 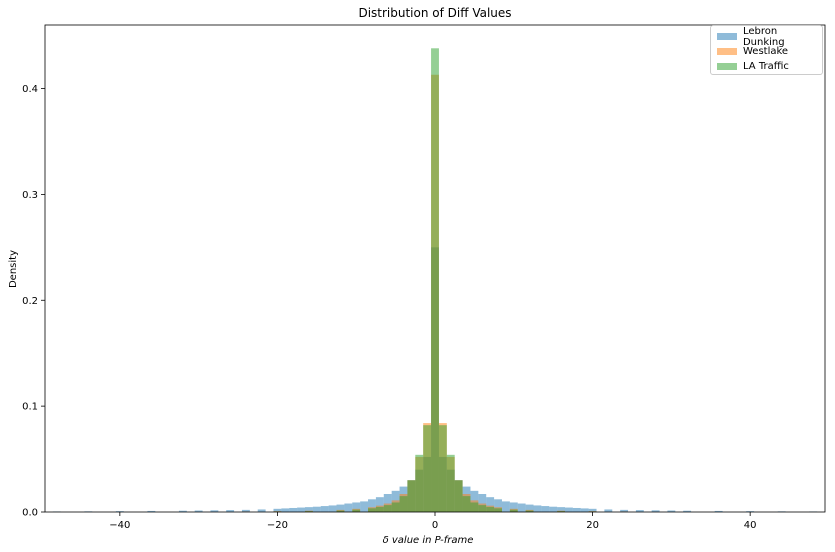 I want to click on chart-legend: Lebron Dunking Westlake LA Traffic, so click(x=766, y=50).